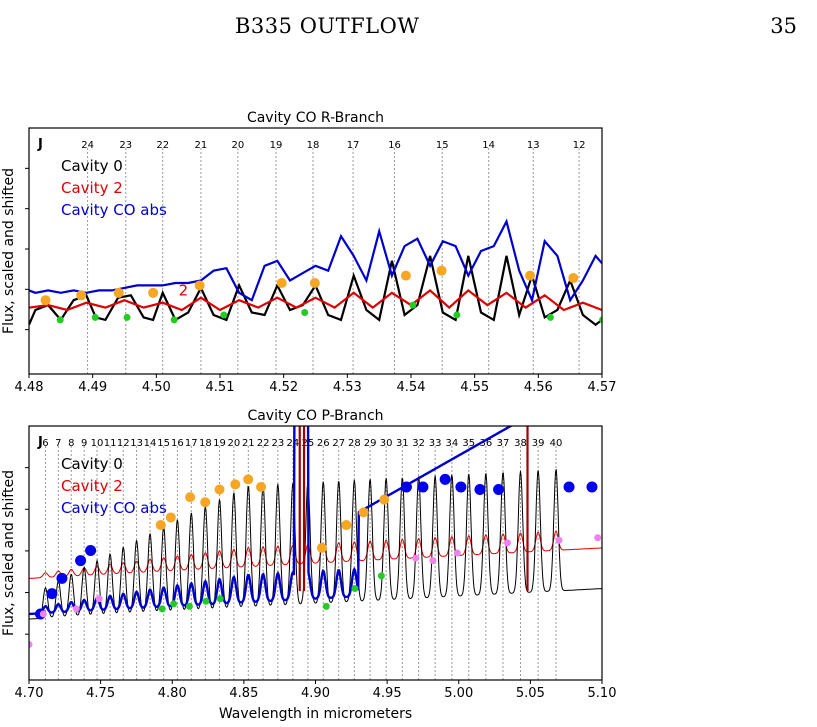 The image size is (817, 727). Describe the element at coordinates (243, 693) in the screenshot. I see `x-tick-label: 4.85` at that location.